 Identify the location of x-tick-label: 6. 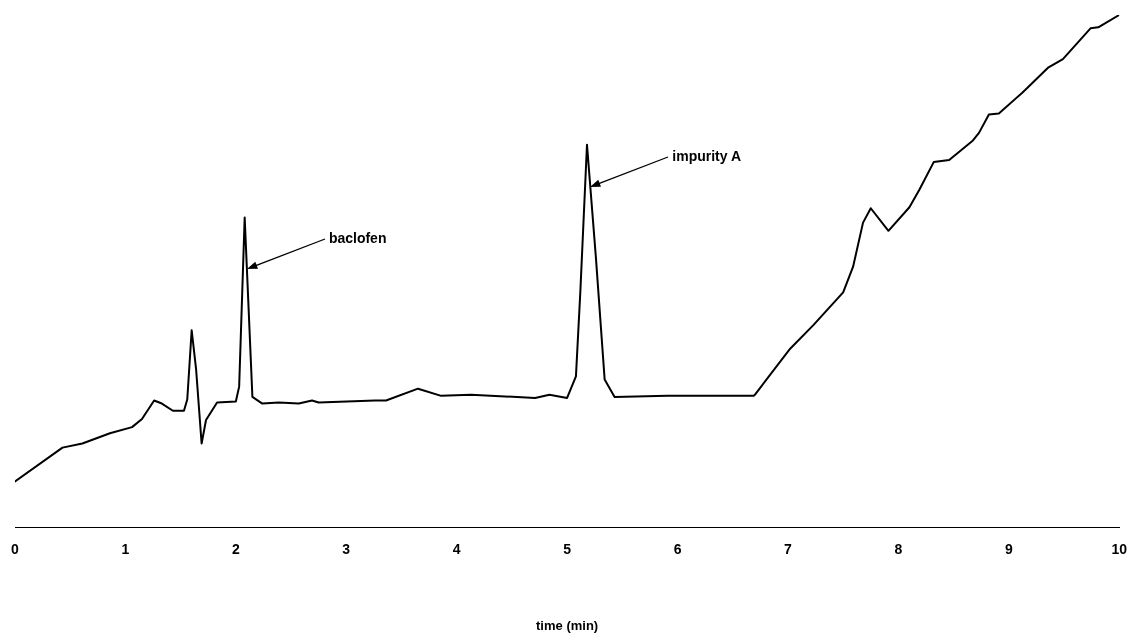
(677, 548).